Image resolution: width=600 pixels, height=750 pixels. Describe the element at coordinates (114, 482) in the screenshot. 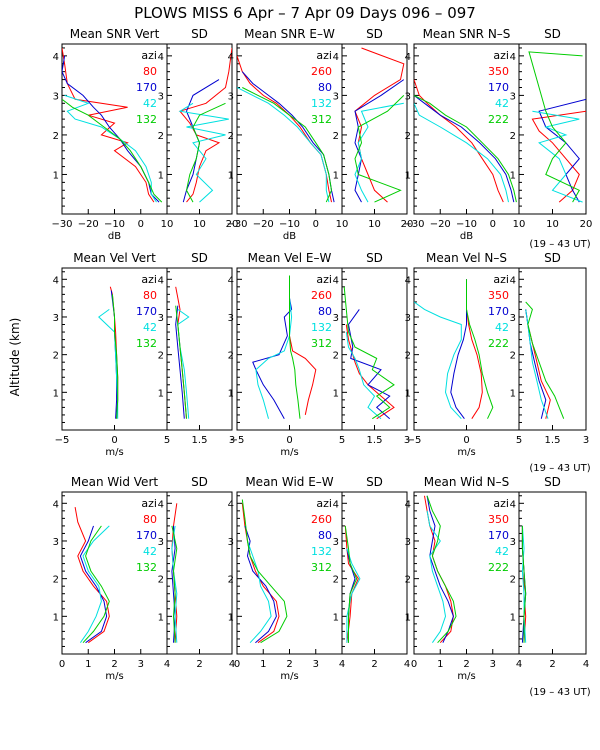

I see `panel-title: Mean Wid Vert` at that location.